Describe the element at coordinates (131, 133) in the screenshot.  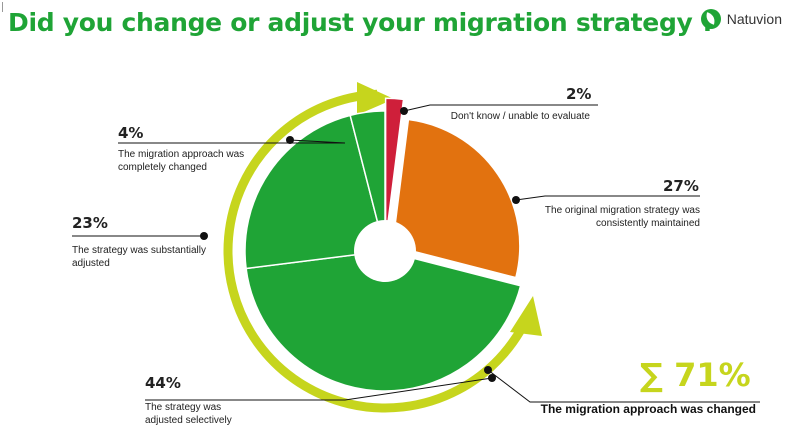
I see `value-label-completely-changed: 4%` at that location.